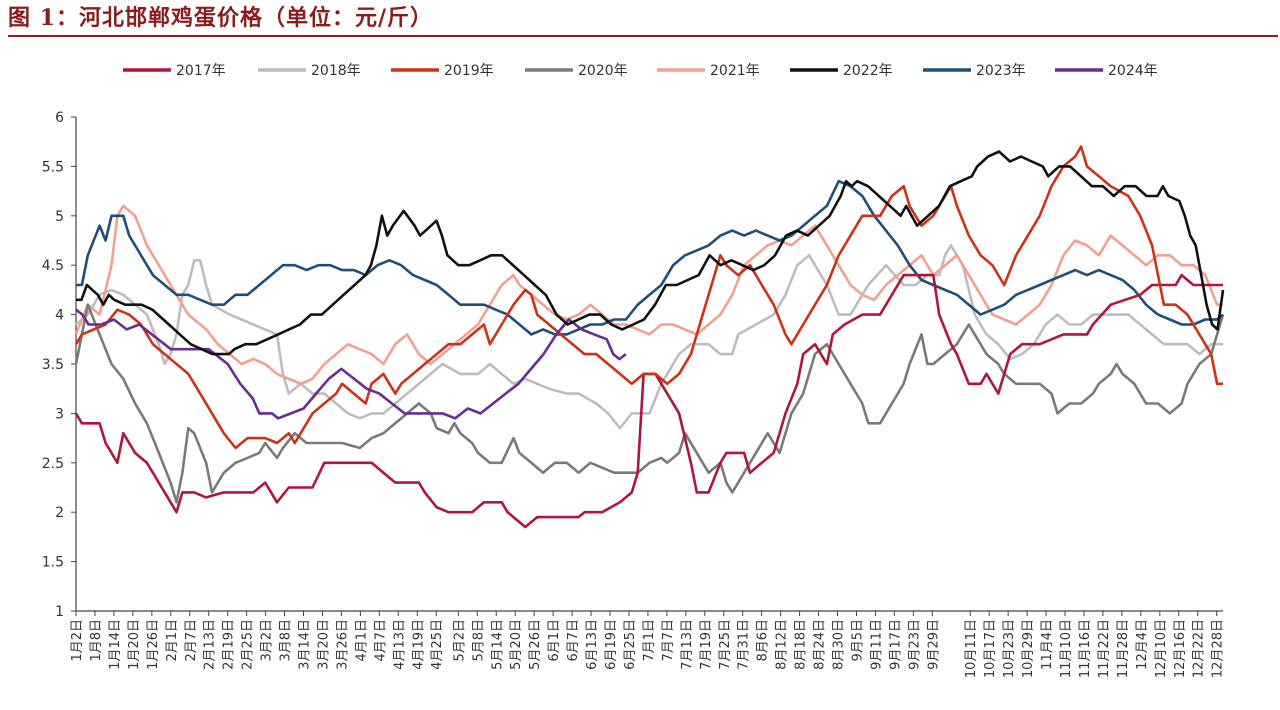 The image size is (1280, 710). Describe the element at coordinates (134, 644) in the screenshot. I see `x-tick-label: 1月20日` at that location.